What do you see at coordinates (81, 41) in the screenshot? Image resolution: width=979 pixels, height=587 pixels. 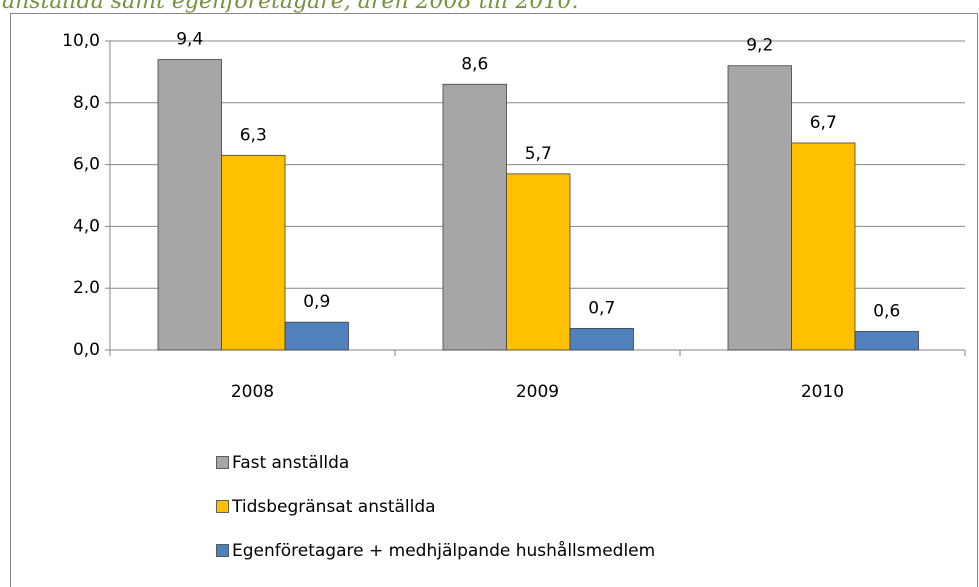 I see `y-tick-label: 10,0` at bounding box center [81, 41].